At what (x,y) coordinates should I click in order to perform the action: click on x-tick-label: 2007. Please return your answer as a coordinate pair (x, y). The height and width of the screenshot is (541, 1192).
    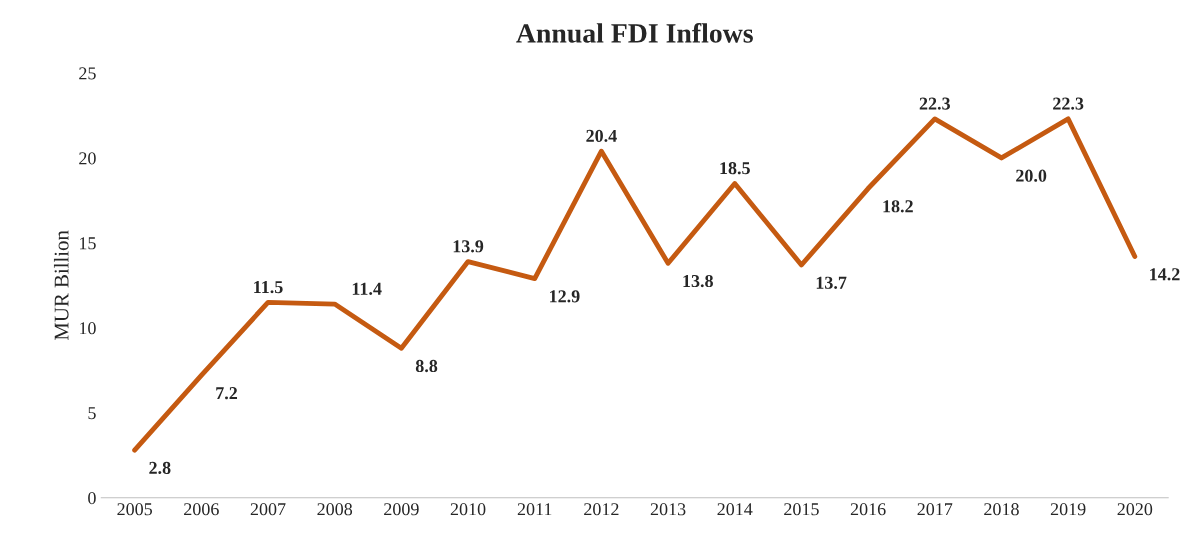
    Looking at the image, I should click on (268, 509).